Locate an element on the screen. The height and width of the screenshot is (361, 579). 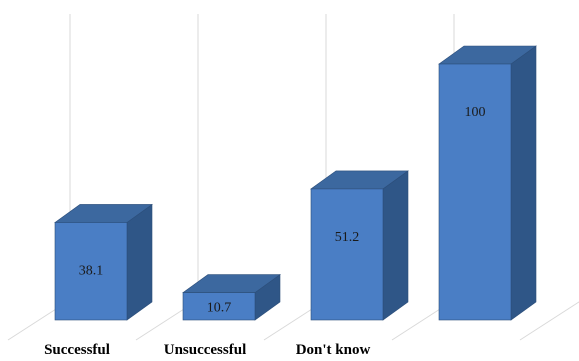
data-label: 100 is located at coordinates (475, 112).